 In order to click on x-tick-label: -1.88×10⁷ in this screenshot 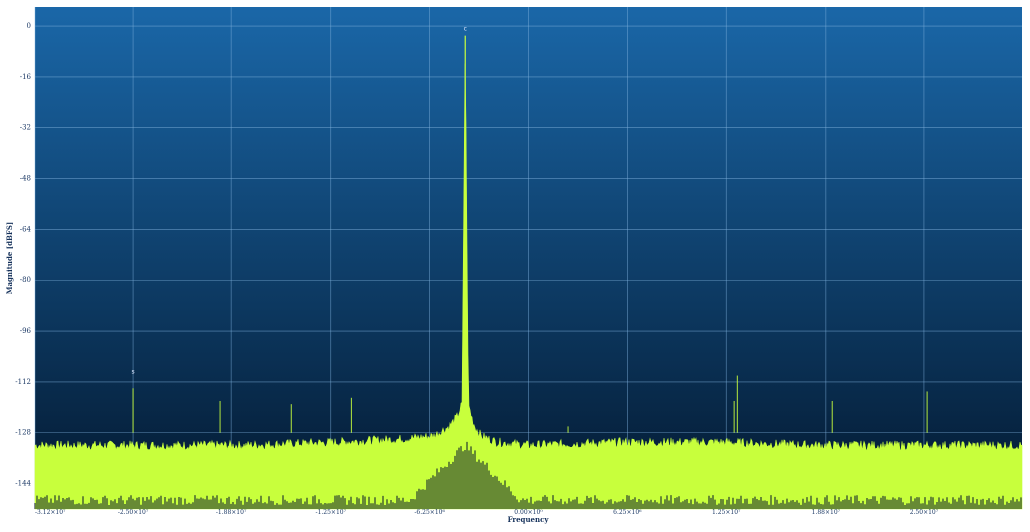, I will do `click(231, 512)`.